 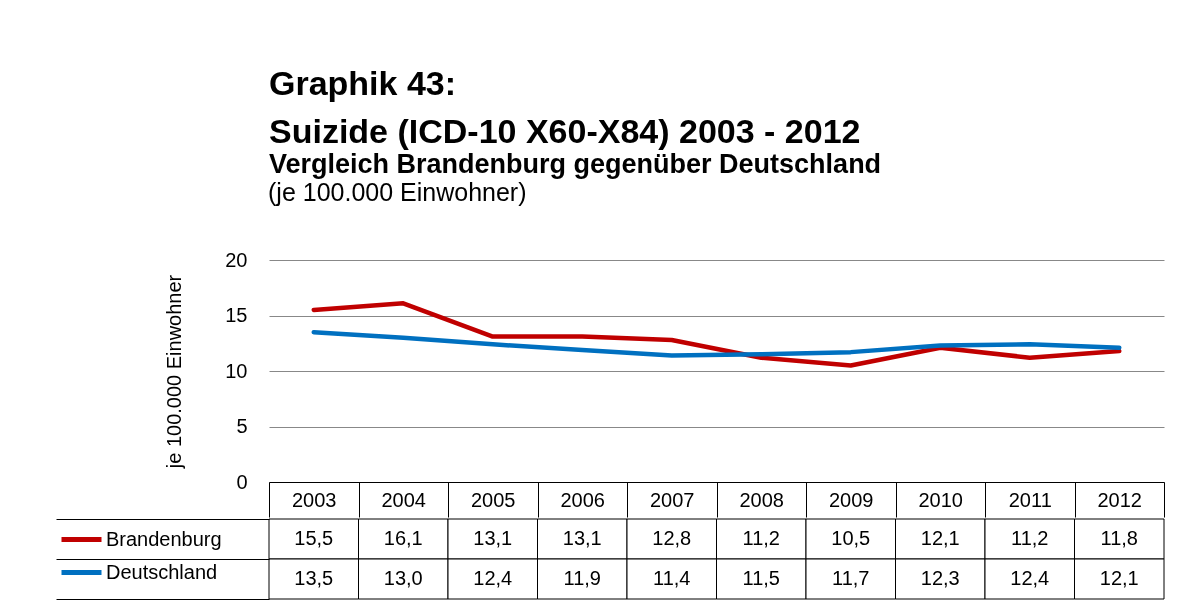 What do you see at coordinates (236, 315) in the screenshot?
I see `y-tick-label: 15` at bounding box center [236, 315].